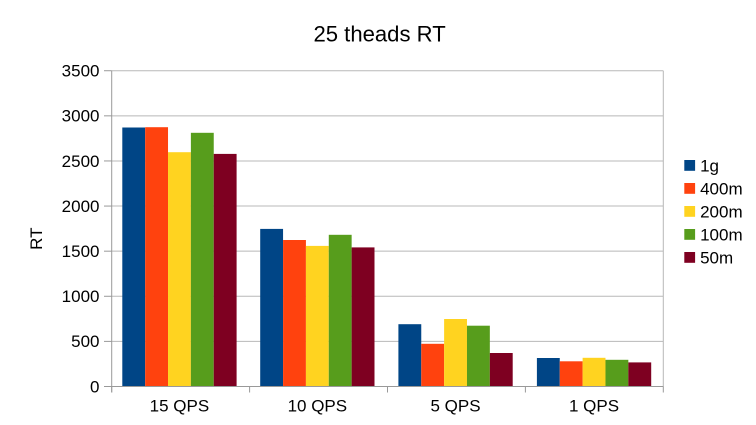  Describe the element at coordinates (594, 406) in the screenshot. I see `svg-text: 1 QPS` at that location.